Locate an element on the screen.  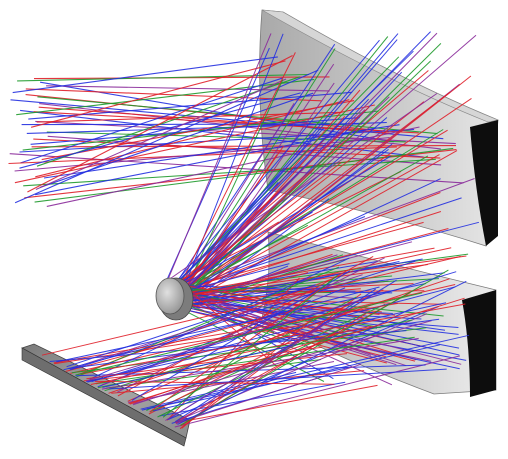
lower-mirror-side-edge is located at coordinates (479, 343).